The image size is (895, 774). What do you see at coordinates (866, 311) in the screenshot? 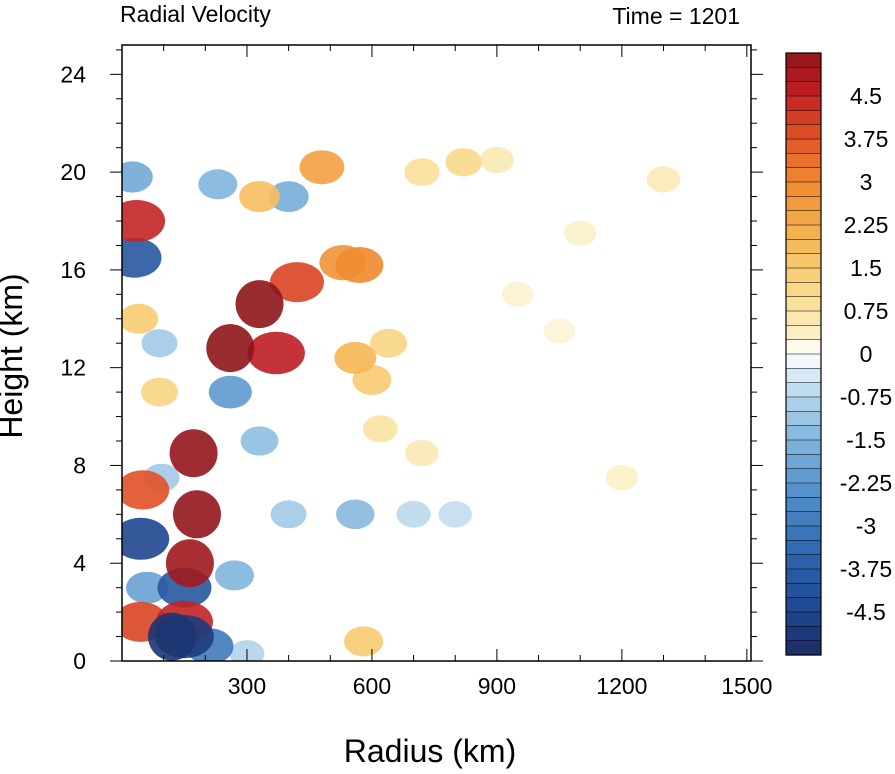
I see `colorbar-label: 0.75` at bounding box center [866, 311].